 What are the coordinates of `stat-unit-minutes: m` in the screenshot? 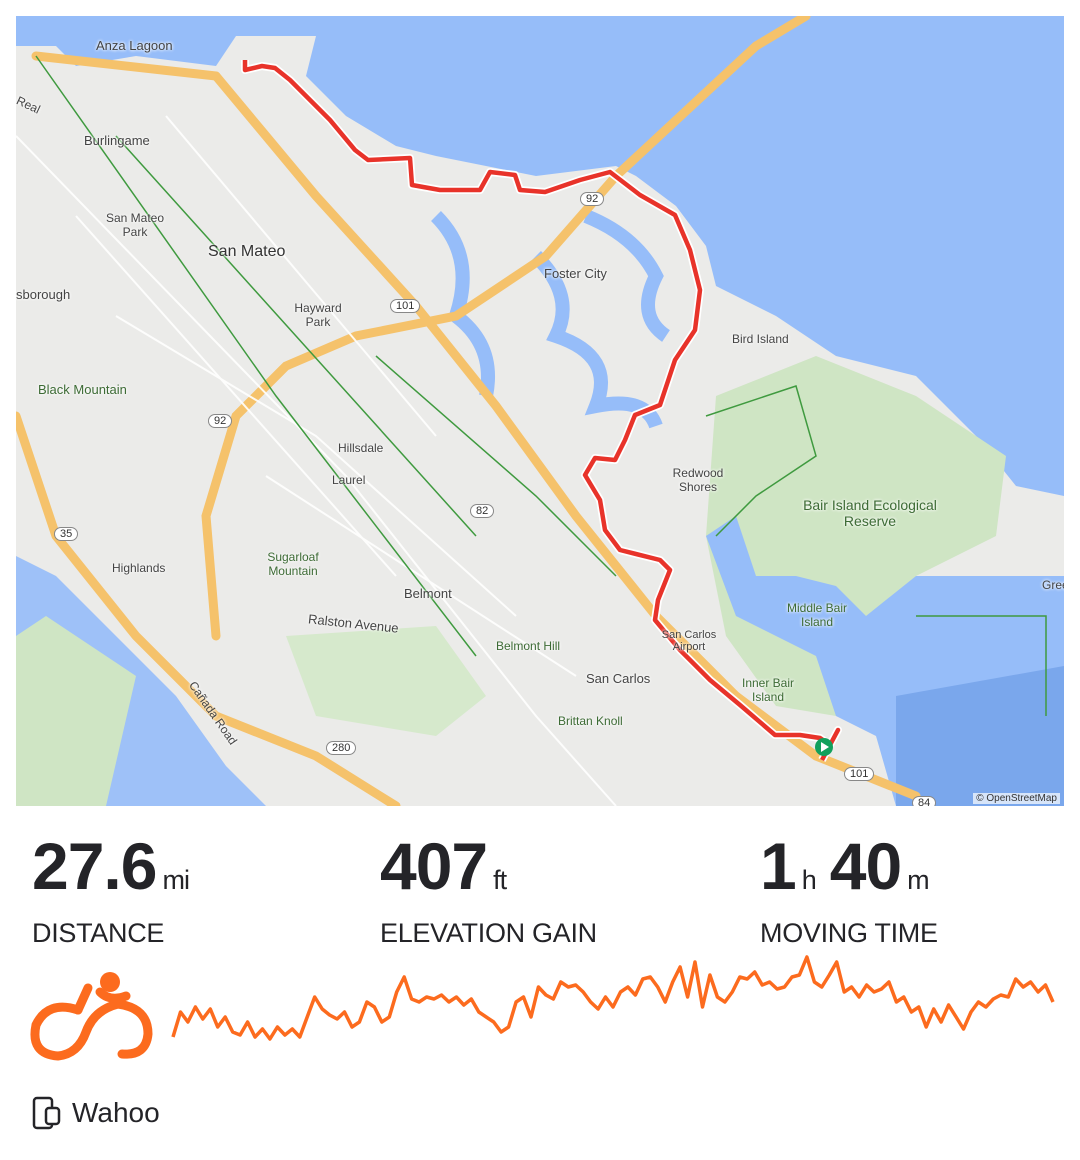 It's located at (918, 880).